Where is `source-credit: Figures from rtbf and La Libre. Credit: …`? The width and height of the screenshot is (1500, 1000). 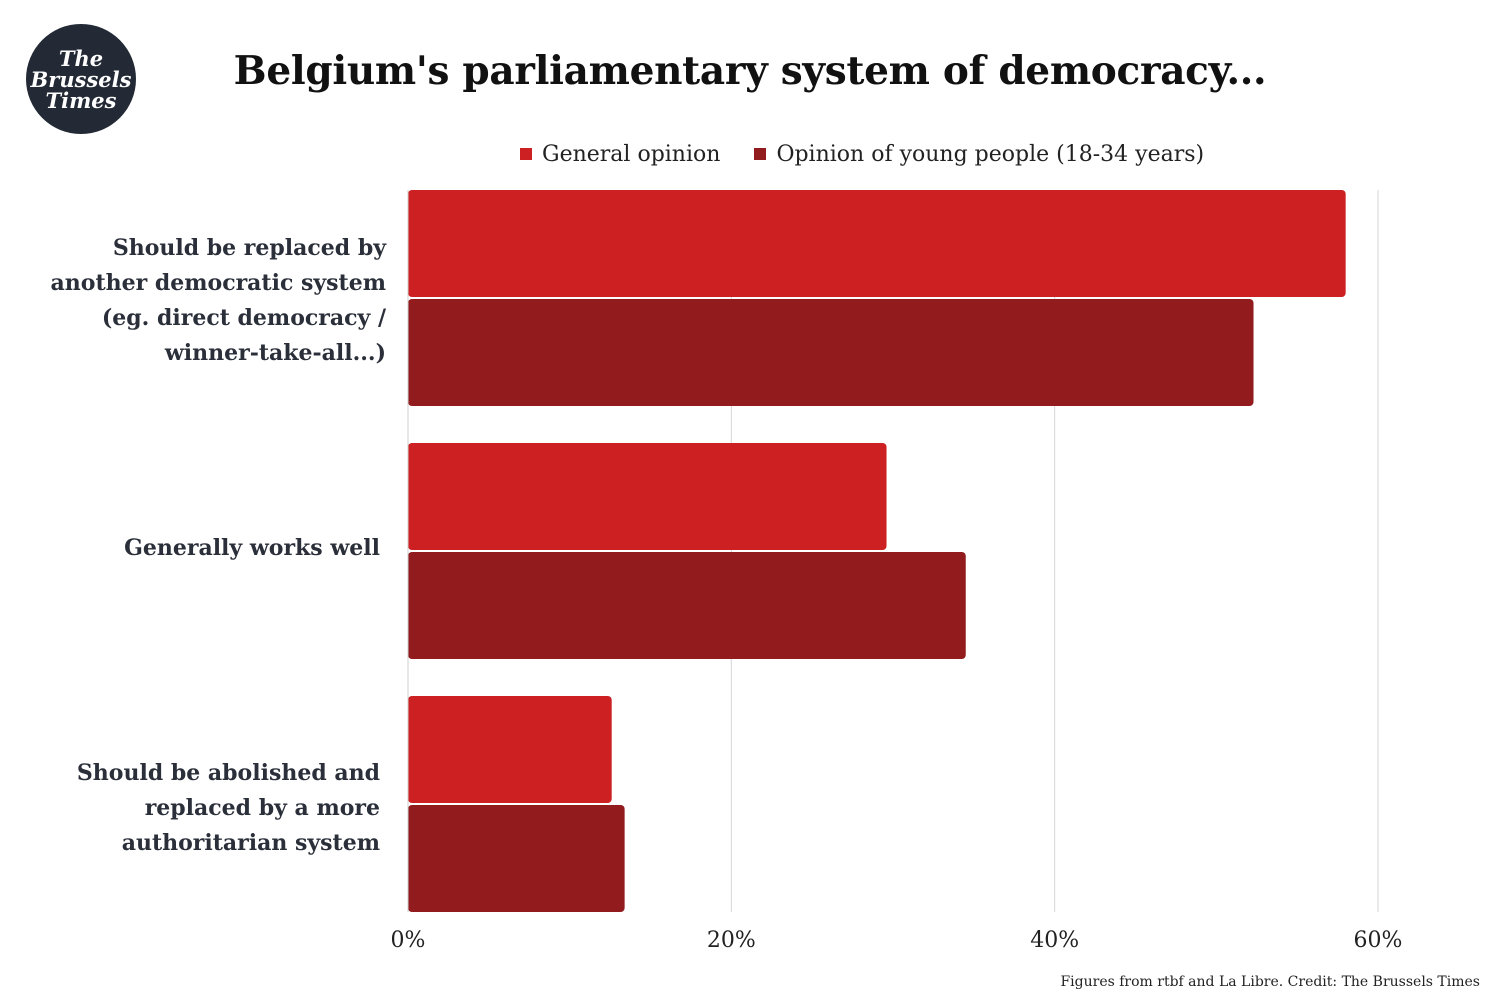 source-credit: Figures from rtbf and La Libre. Credit: … is located at coordinates (1270, 982).